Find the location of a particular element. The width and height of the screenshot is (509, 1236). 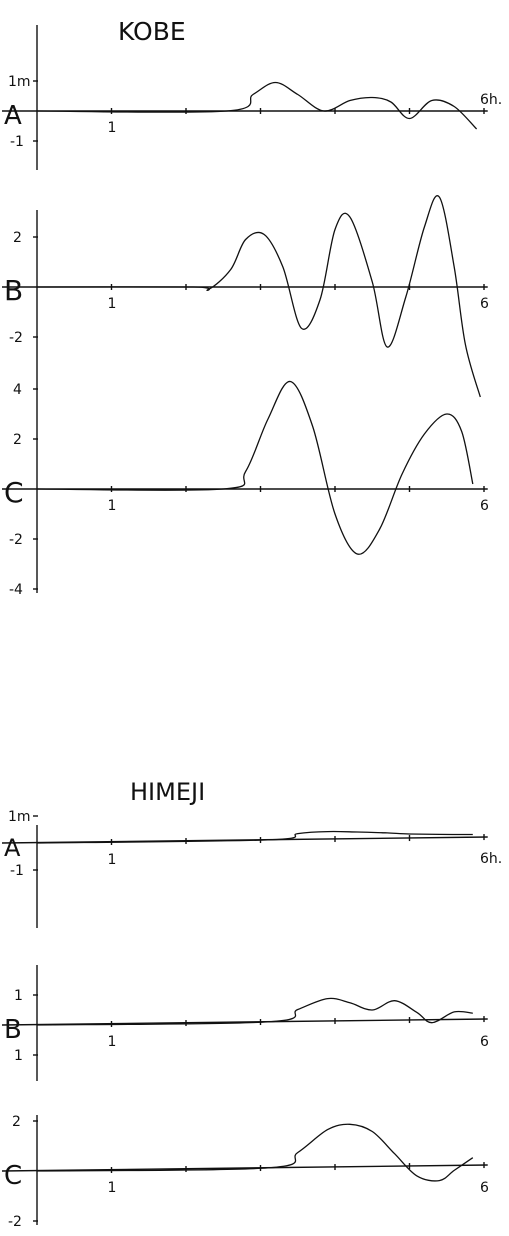

y-tick-label: 4 is located at coordinates (17, 390).